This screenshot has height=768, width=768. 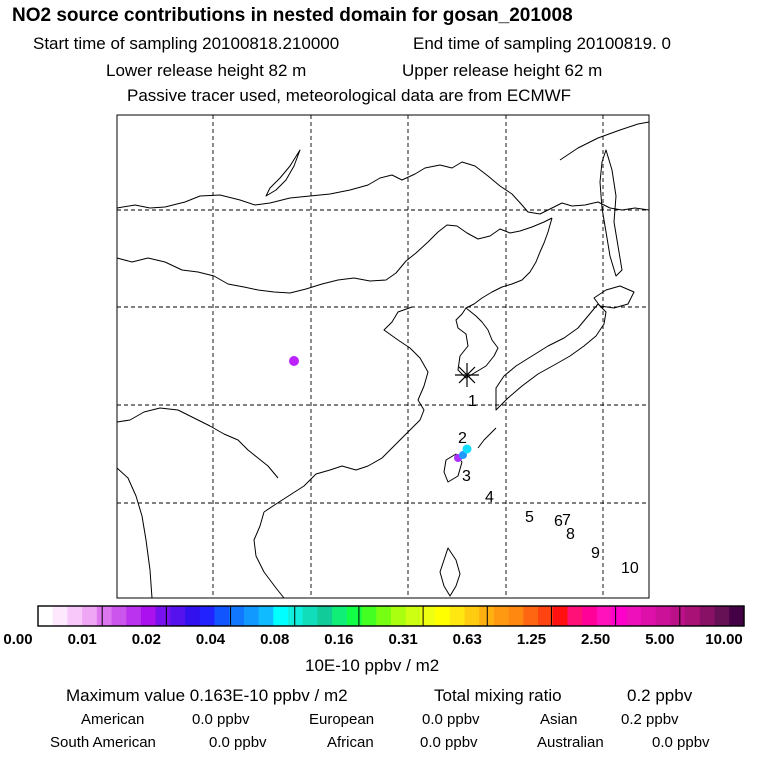 I want to click on region-name-african: African, so click(x=350, y=742).